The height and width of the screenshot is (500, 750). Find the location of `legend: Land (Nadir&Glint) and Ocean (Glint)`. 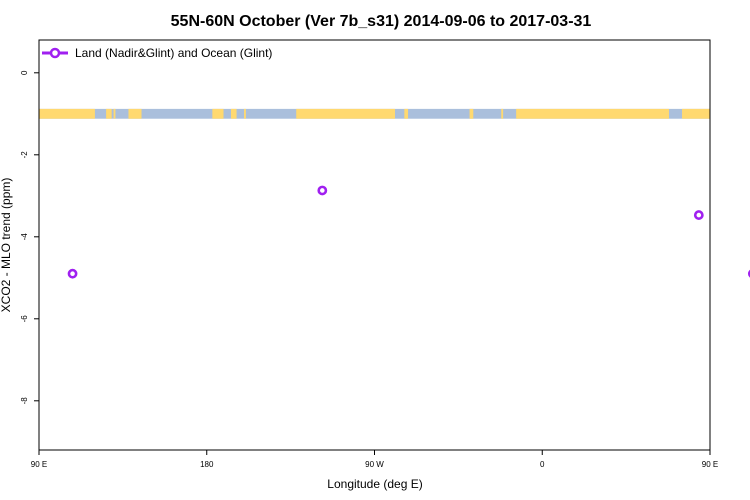

legend: Land (Nadir&Glint) and Ocean (Glint) is located at coordinates (157, 53).